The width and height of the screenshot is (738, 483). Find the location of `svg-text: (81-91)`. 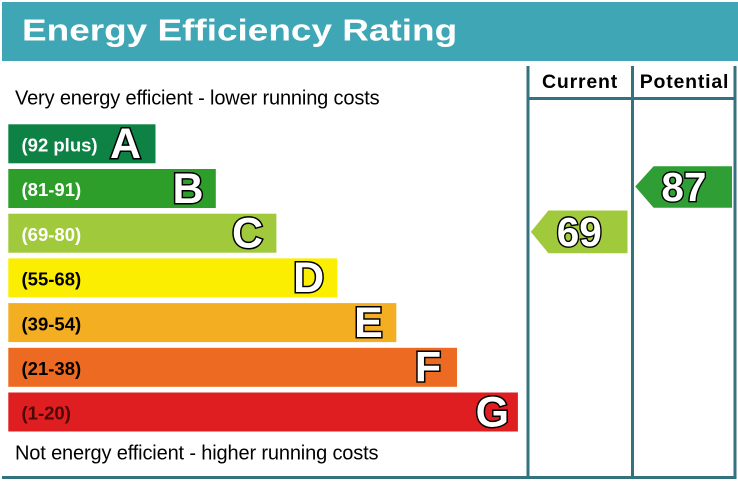

svg-text: (81-91) is located at coordinates (52, 189).